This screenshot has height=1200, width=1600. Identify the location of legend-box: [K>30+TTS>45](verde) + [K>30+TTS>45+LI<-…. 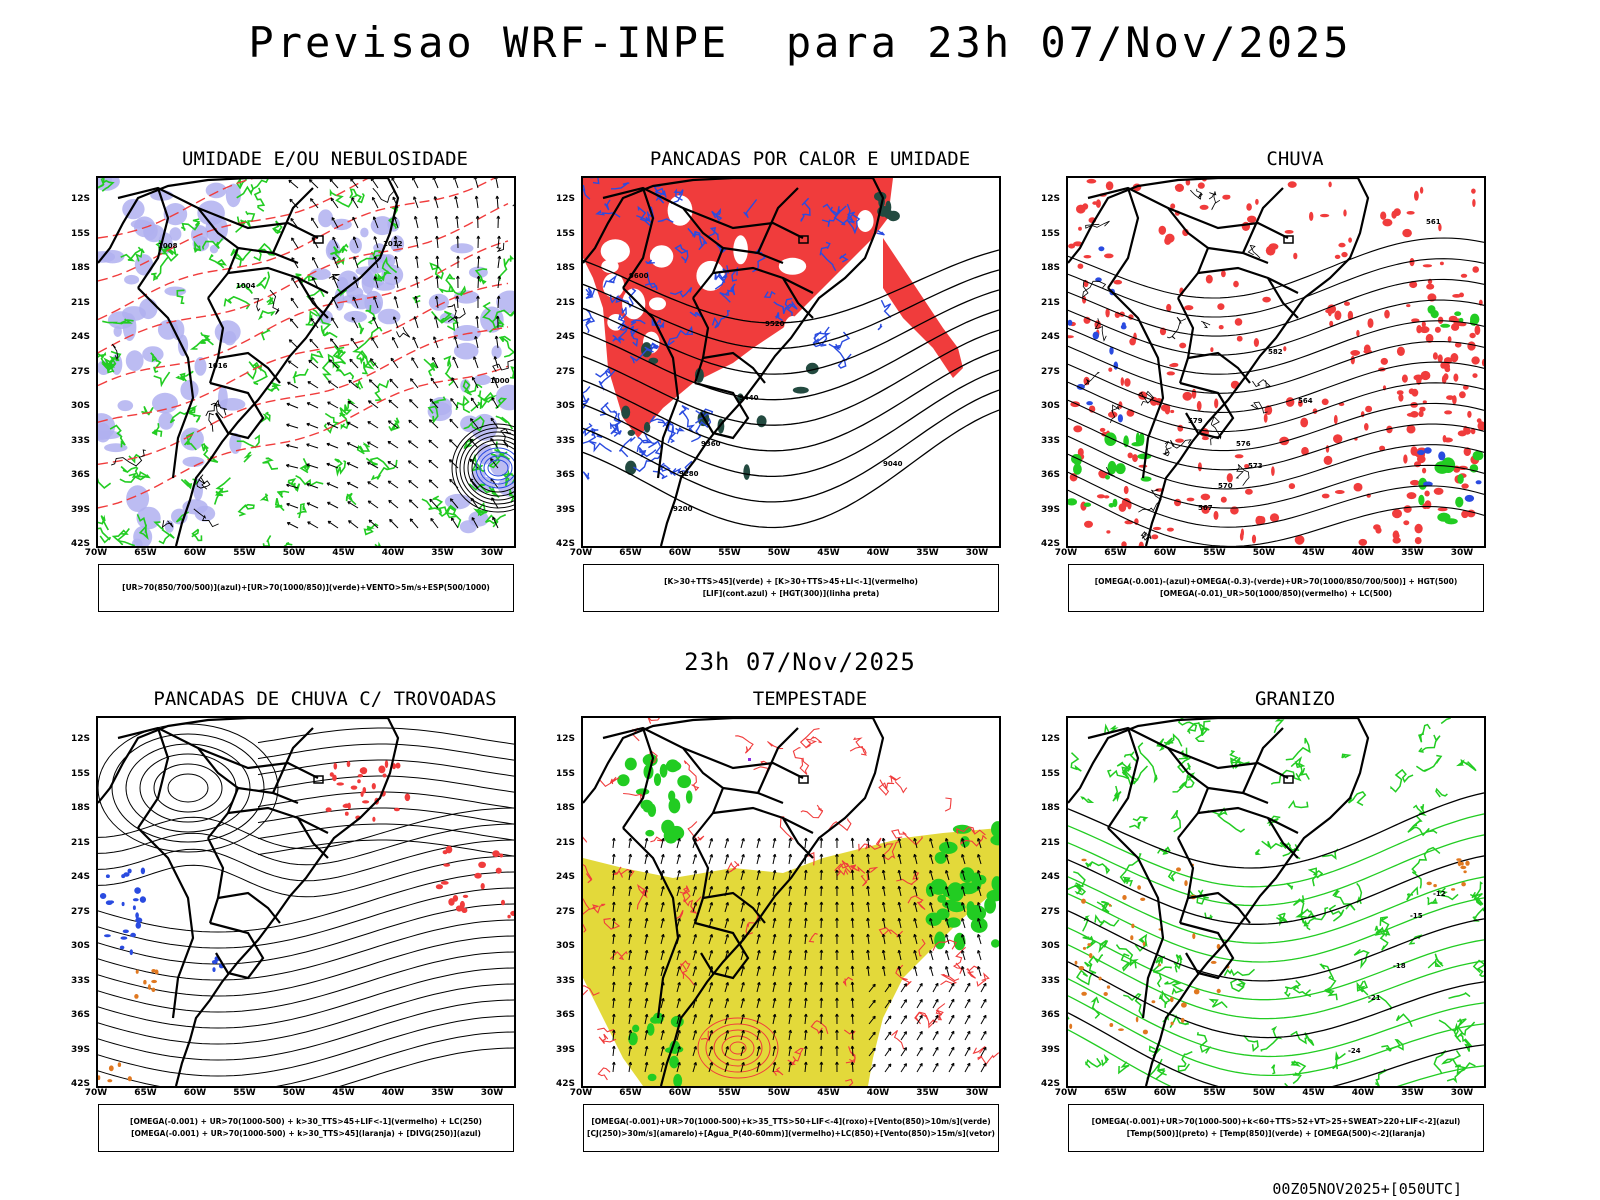
(791, 588).